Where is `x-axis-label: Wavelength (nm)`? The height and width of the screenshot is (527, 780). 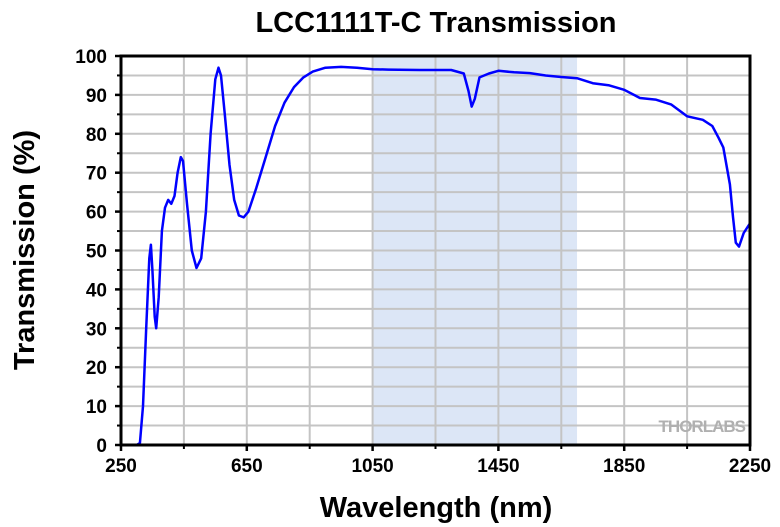 x-axis-label: Wavelength (nm) is located at coordinates (436, 508).